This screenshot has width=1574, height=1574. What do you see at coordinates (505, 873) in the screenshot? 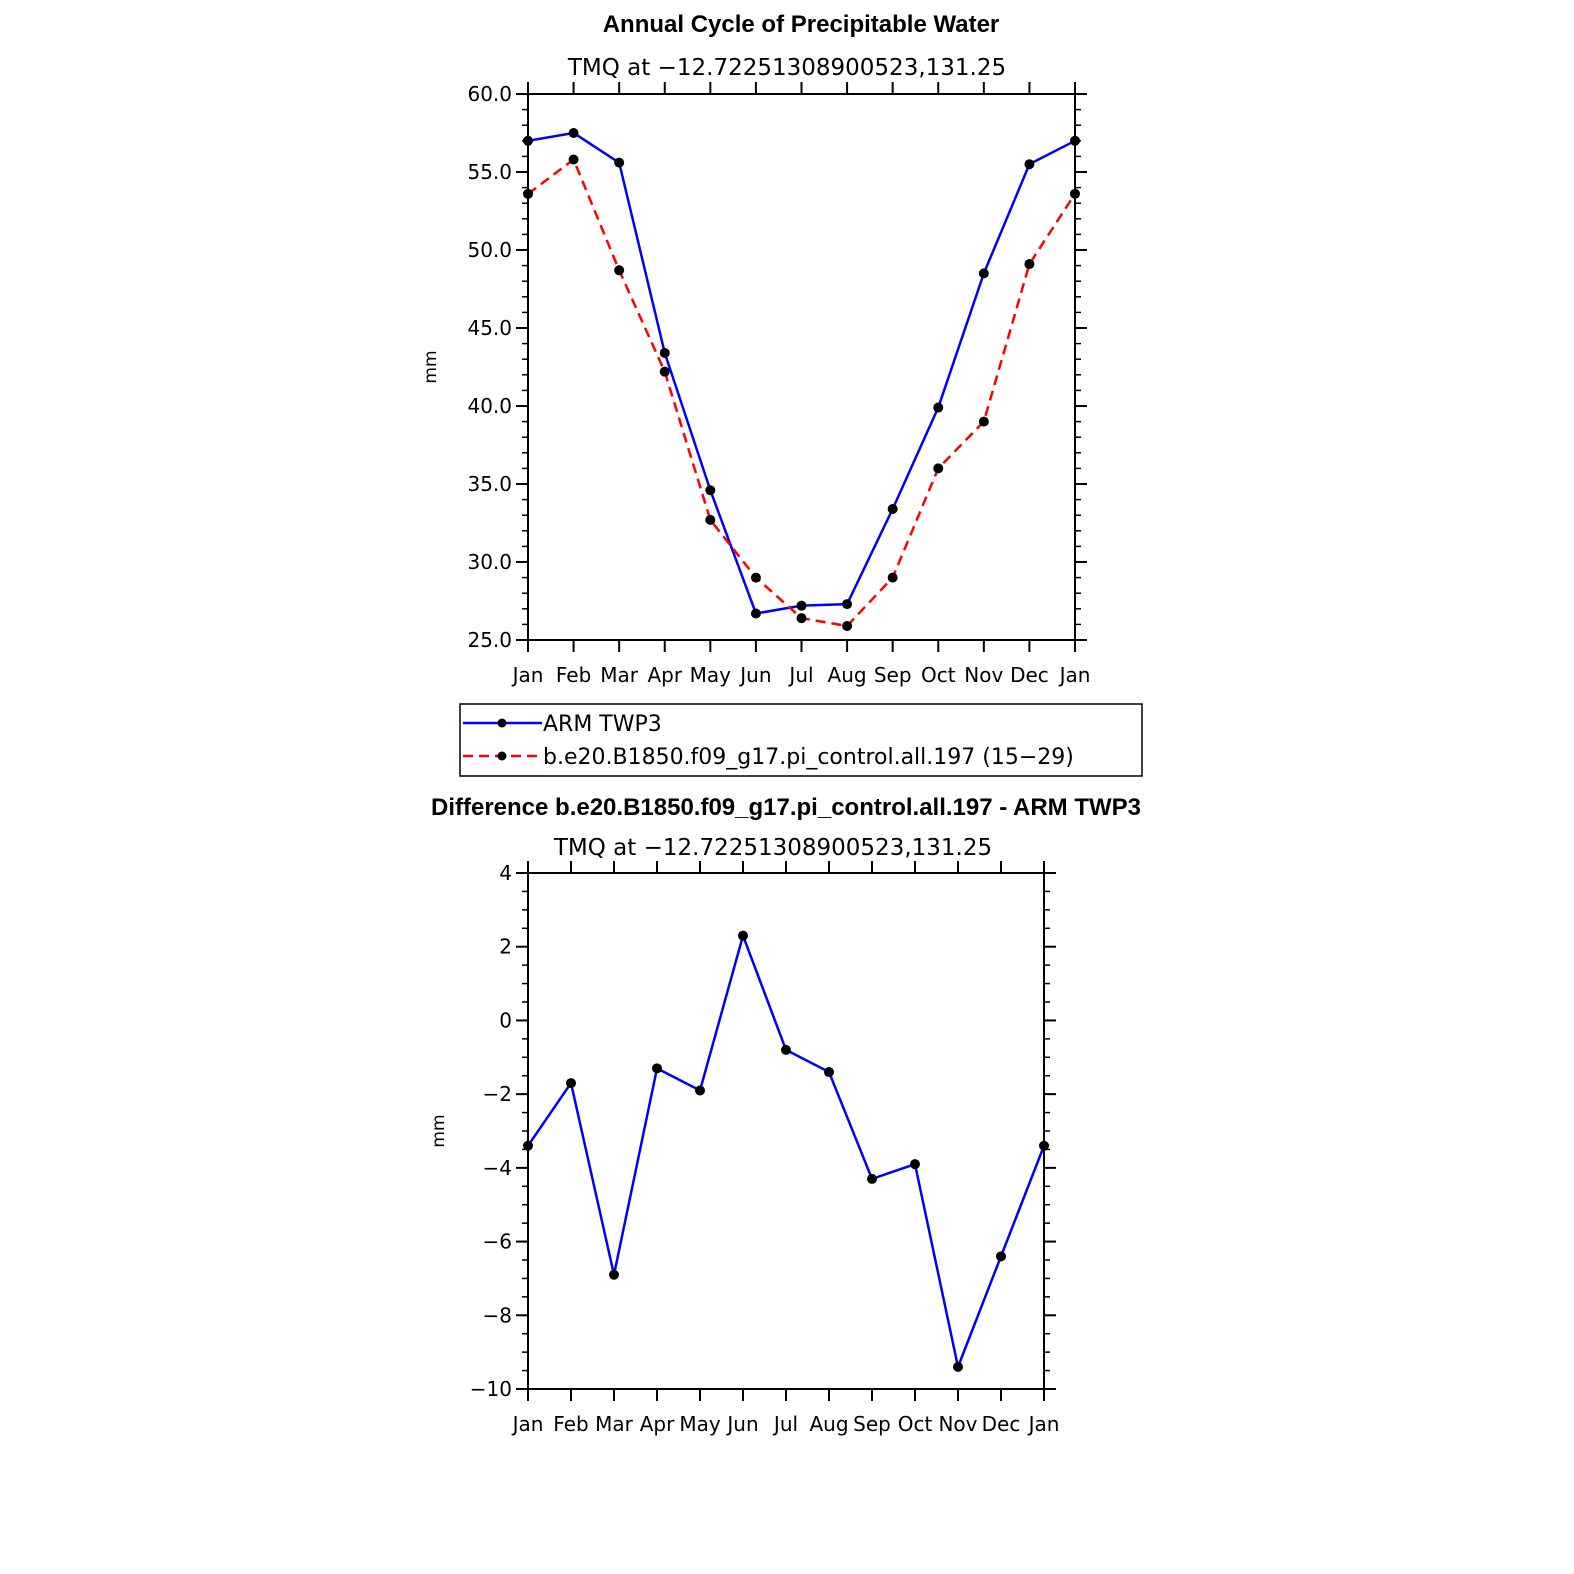
I see `y-tick-label: 4` at bounding box center [505, 873].